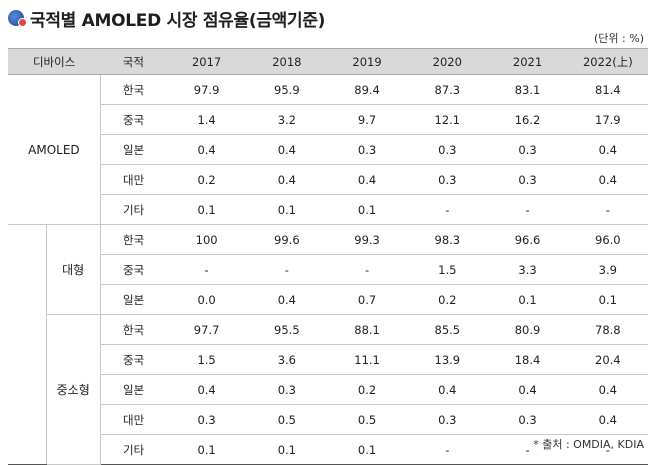 This screenshot has width=656, height=465. Describe the element at coordinates (328, 359) in the screenshot. I see `table-row: 중국 1.5 3.6 11.1 13.9 18.4 20.4` at that location.